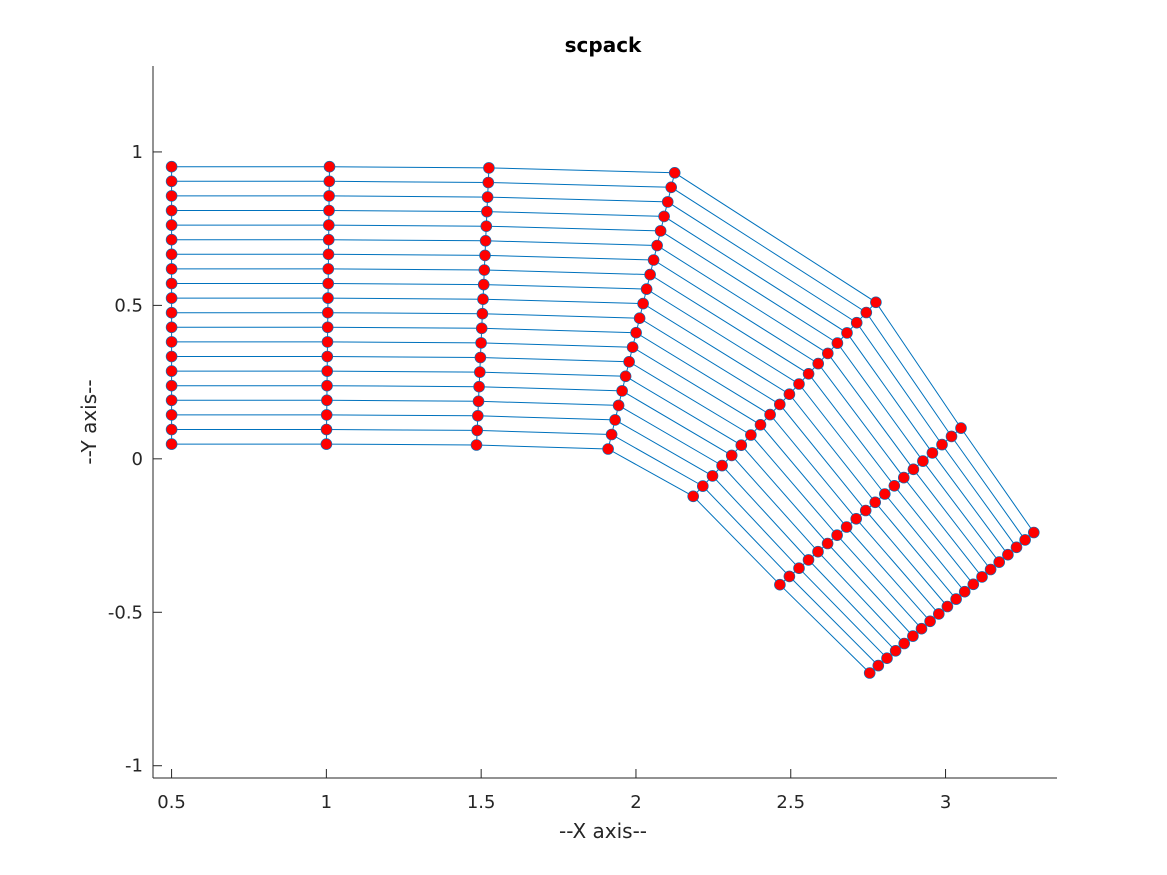 Image resolution: width=1167 pixels, height=875 pixels. I want to click on x-tick-label: 2.5, so click(790, 802).